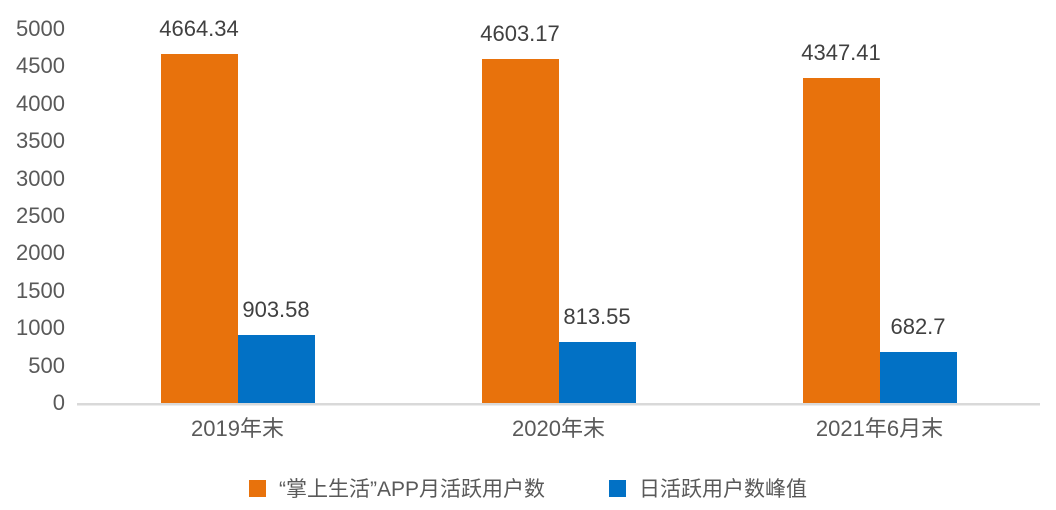  Describe the element at coordinates (558, 404) in the screenshot. I see `x-axis-line` at that location.